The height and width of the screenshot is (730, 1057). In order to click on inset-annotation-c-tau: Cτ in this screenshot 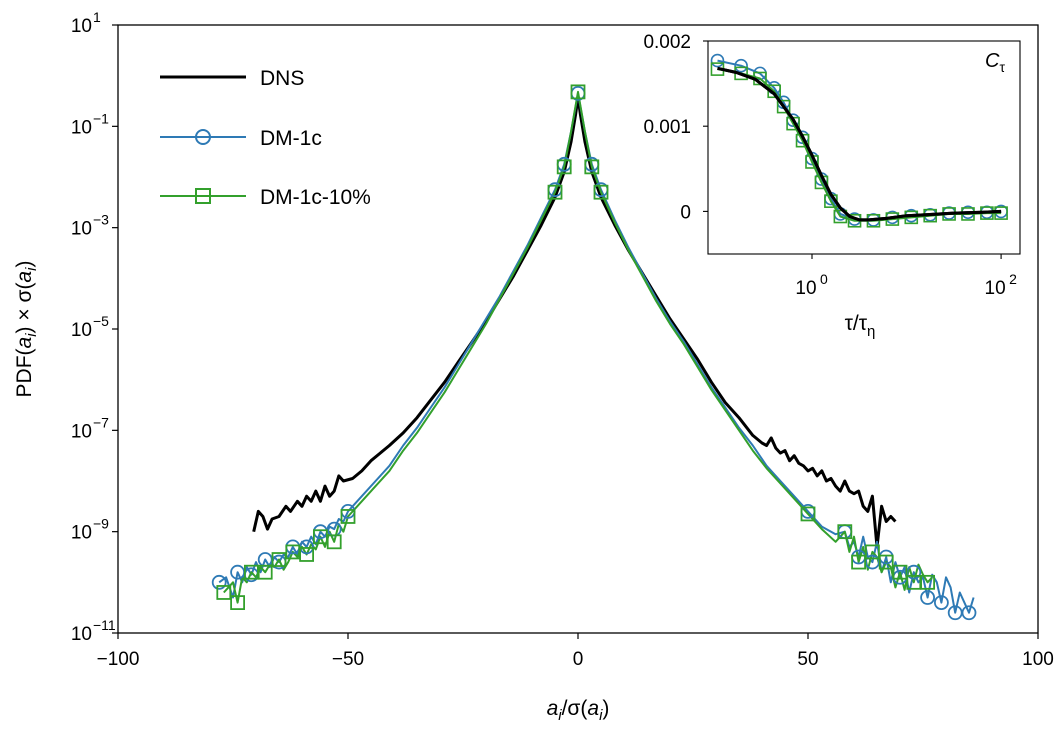, I will do `click(995, 62)`.